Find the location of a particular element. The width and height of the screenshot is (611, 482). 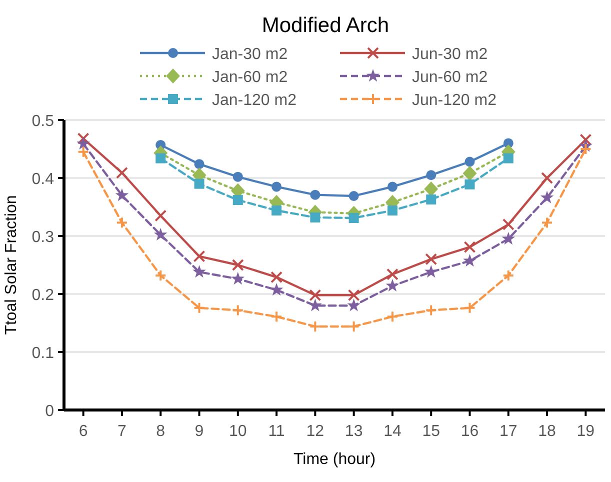

legend-label: Jun-120 m2 is located at coordinates (454, 100).